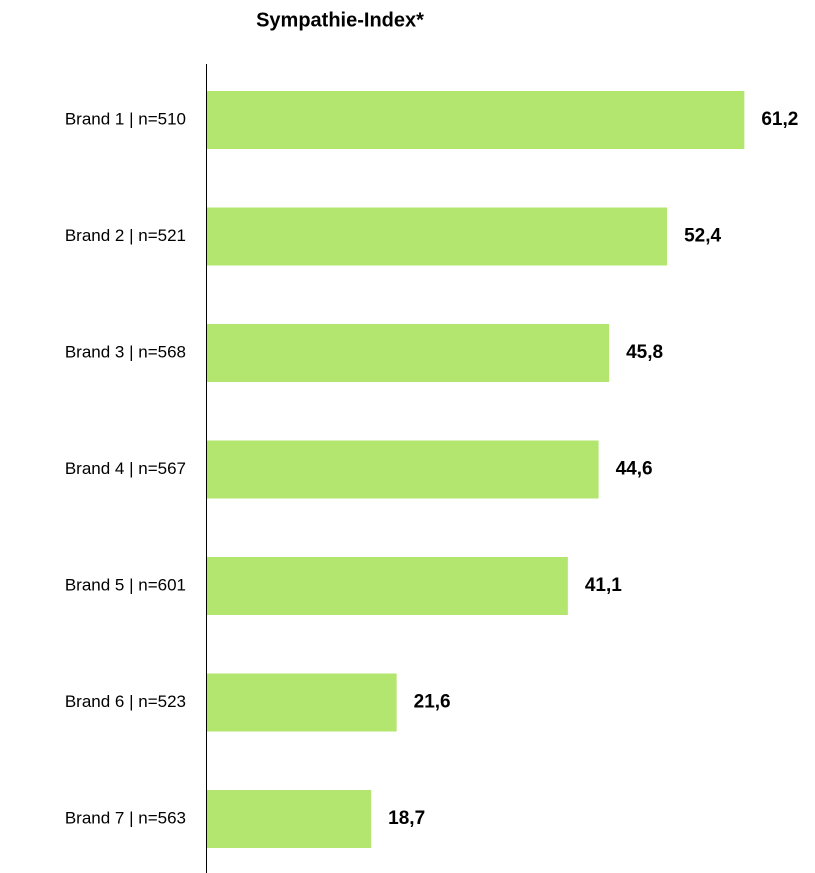 The height and width of the screenshot is (873, 815). Describe the element at coordinates (125, 817) in the screenshot. I see `category-label: Brand 7 | n=563` at that location.